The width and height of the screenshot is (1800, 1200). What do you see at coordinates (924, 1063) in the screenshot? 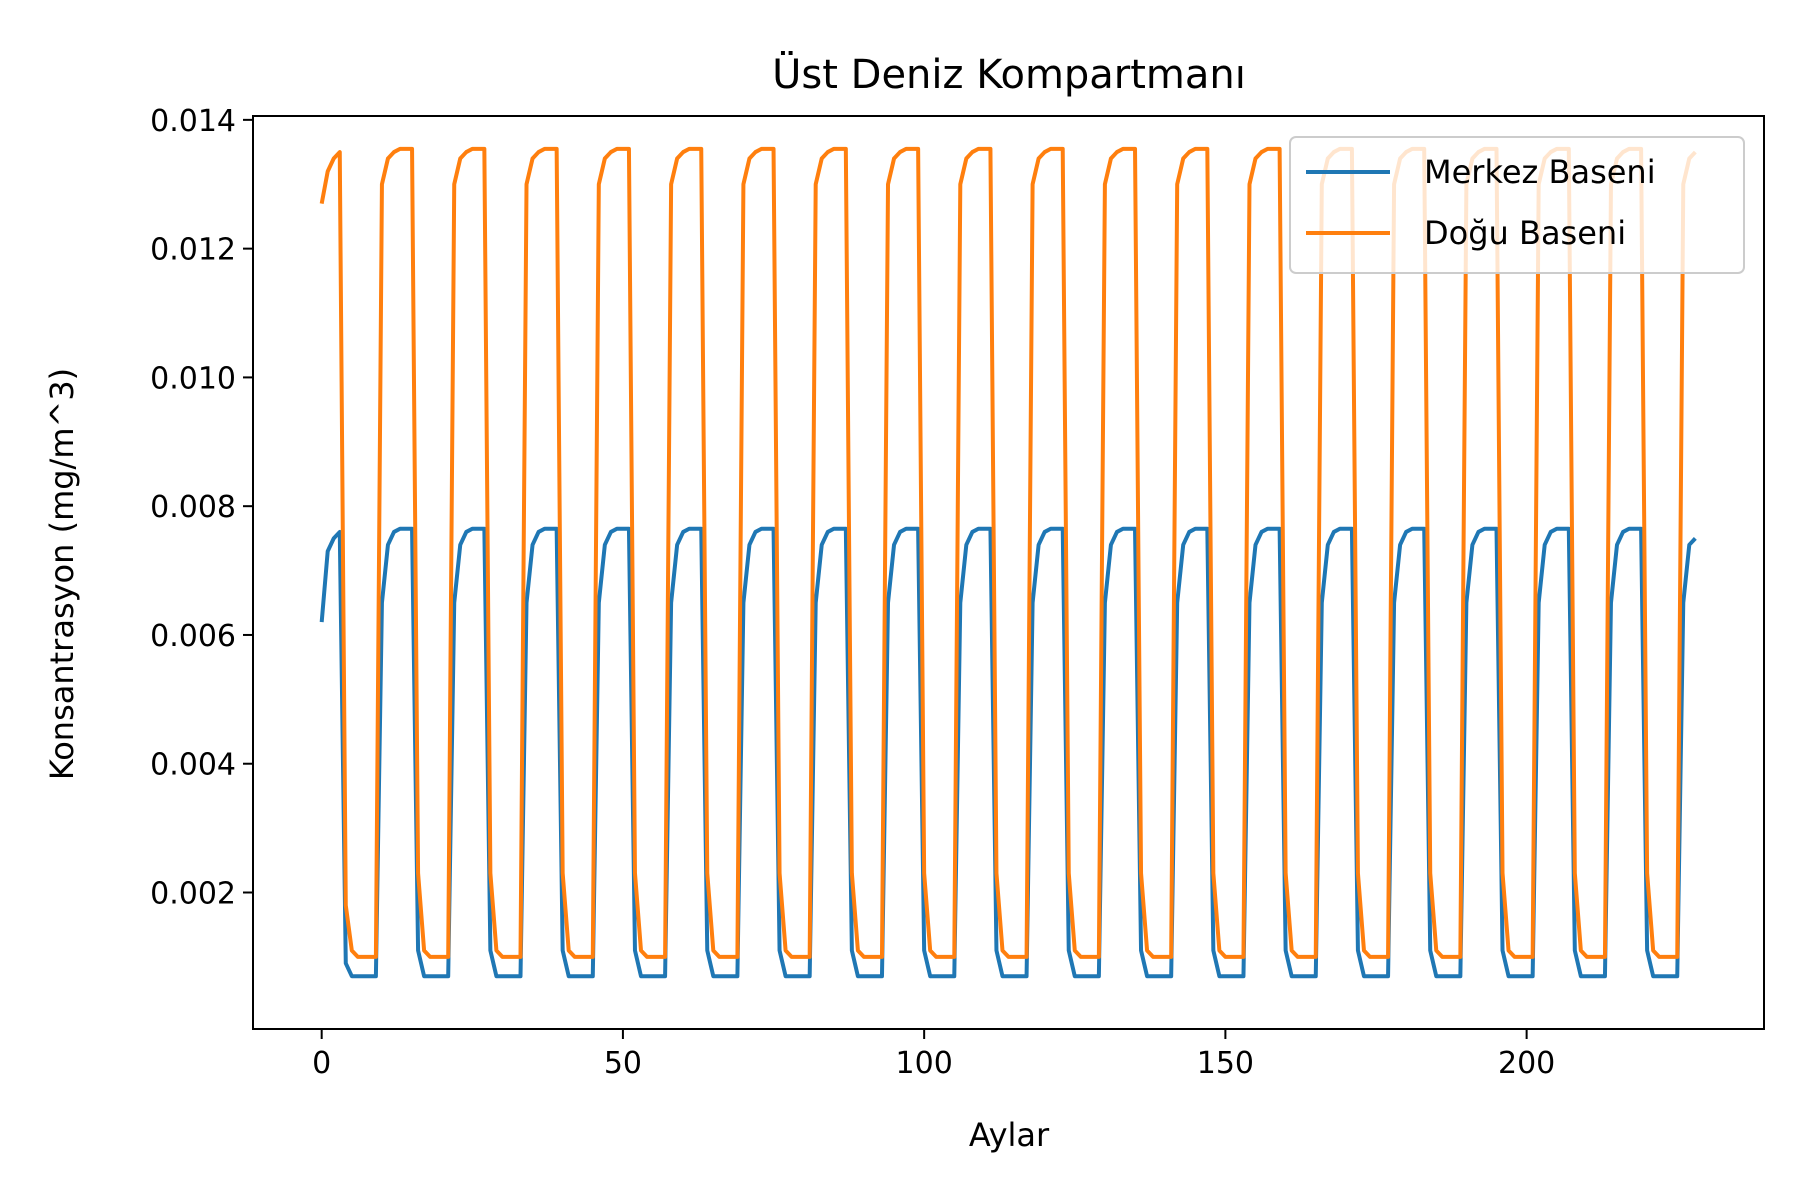
I see `x-tick-label: 100` at bounding box center [924, 1063].